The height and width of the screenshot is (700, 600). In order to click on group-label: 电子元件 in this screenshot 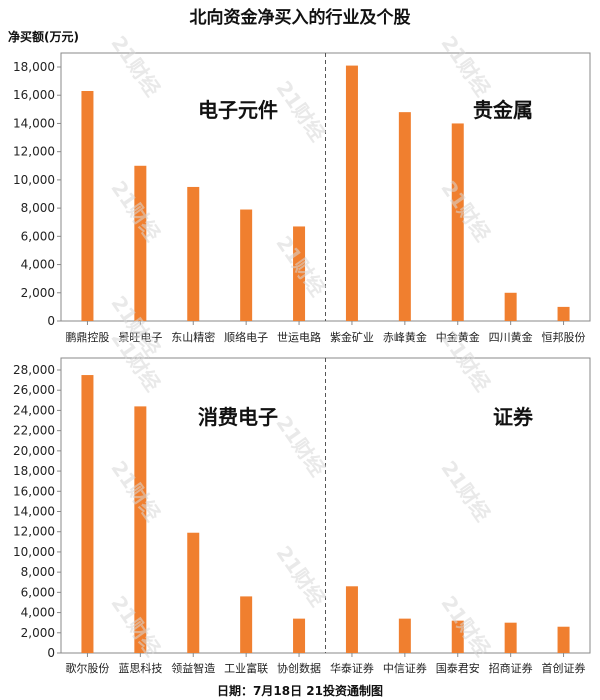, I will do `click(238, 110)`.